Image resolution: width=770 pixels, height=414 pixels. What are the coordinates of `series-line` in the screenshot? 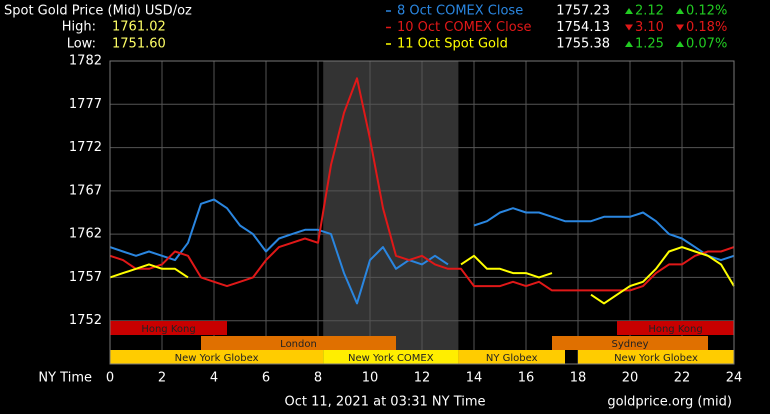 It's located at (422, 275).